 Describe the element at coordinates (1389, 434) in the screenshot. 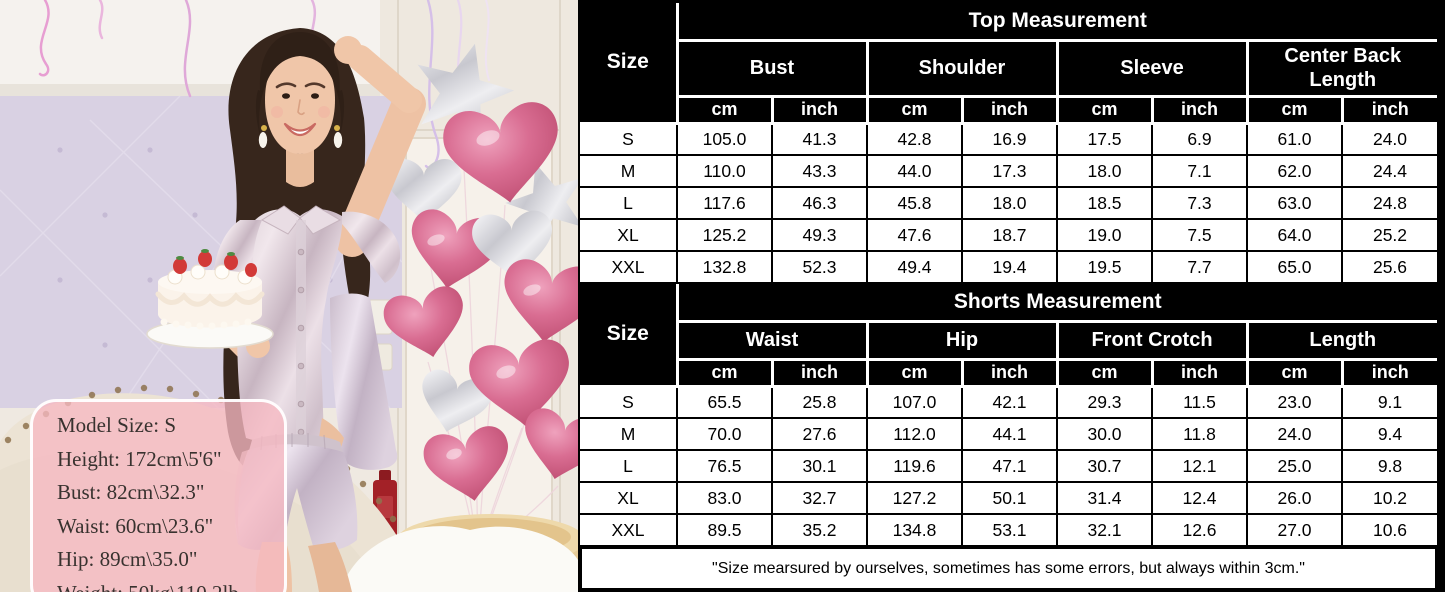

I see `value-cell: 9.4` at that location.